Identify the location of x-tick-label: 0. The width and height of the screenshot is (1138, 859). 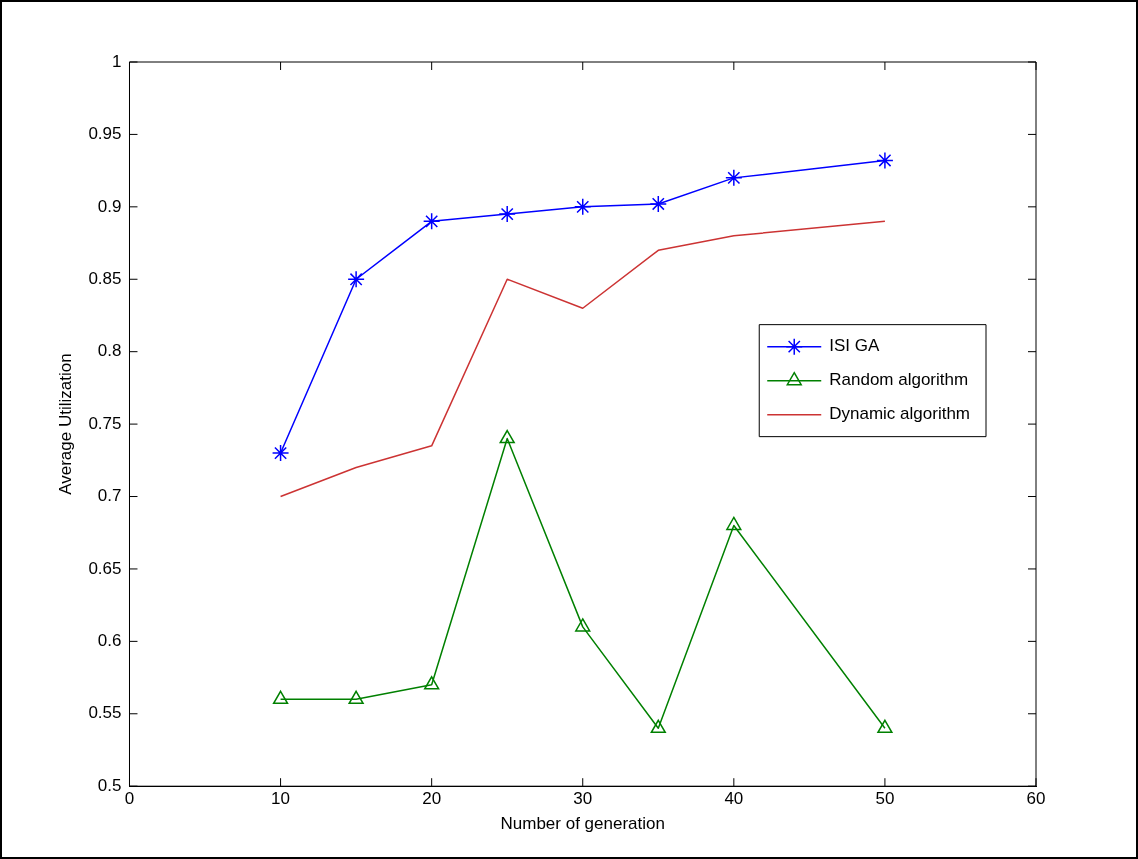
(129, 799).